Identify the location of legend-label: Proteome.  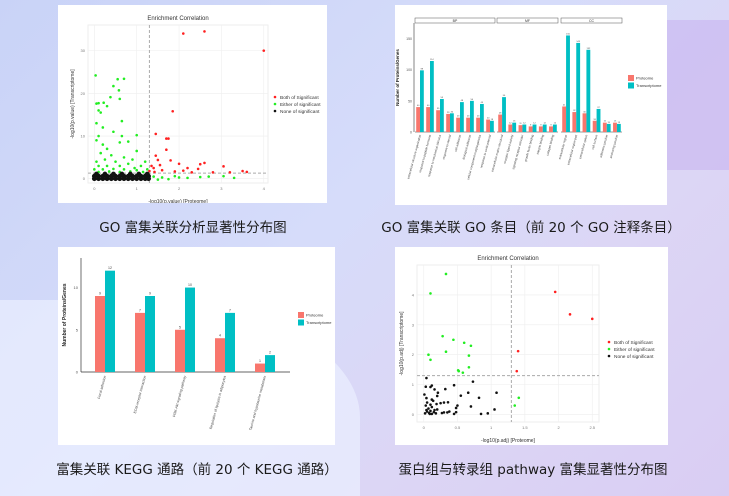
(315, 315).